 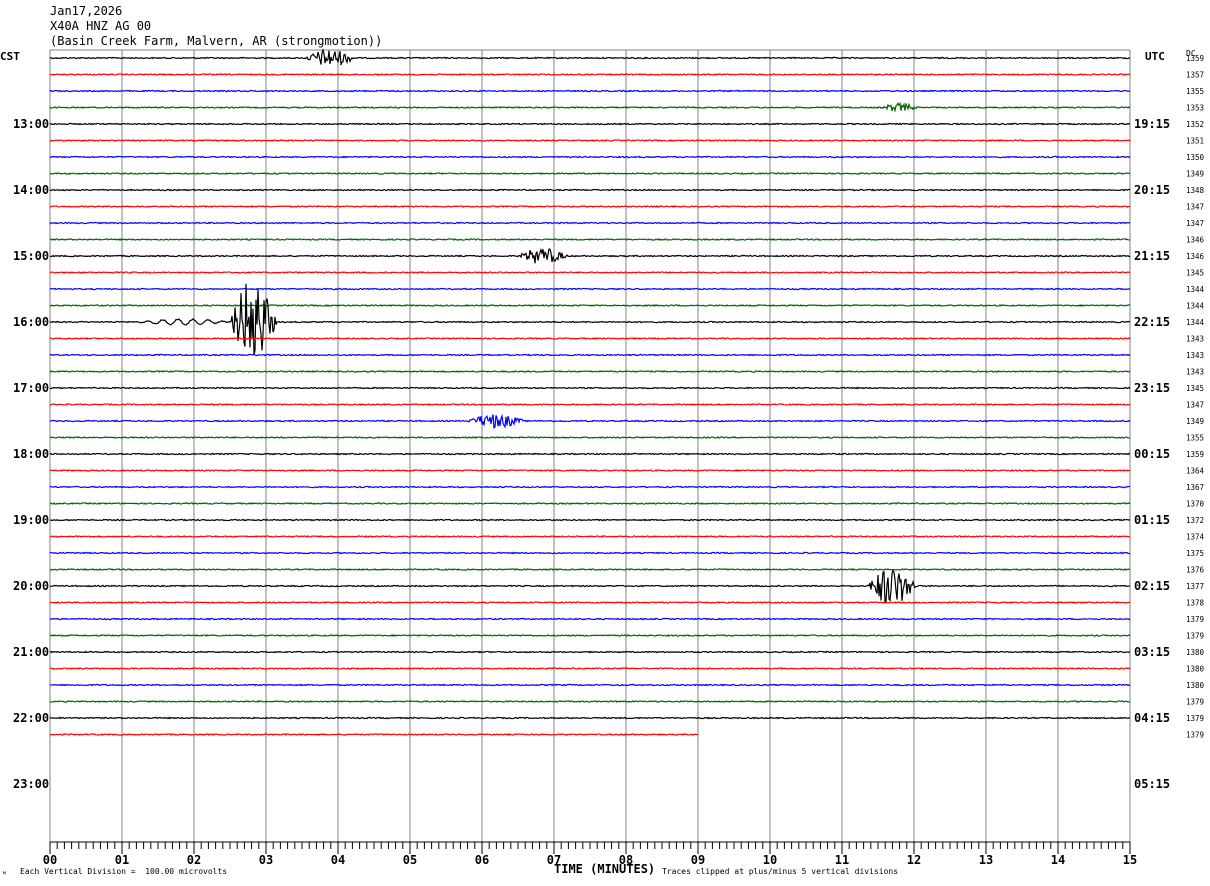 I want to click on dc-offset-label: 1374, so click(x=1195, y=537).